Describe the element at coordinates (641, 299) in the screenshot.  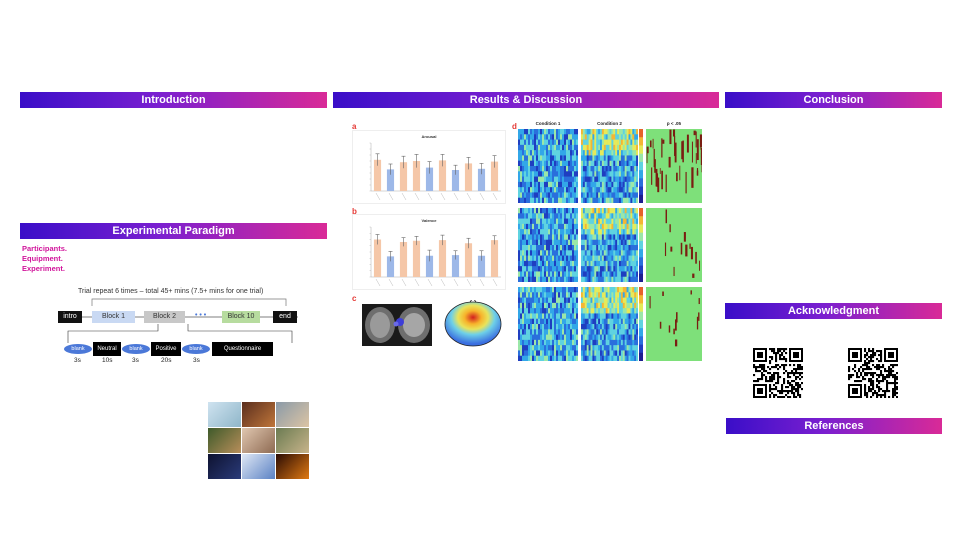
I see `colorbar-step` at that location.